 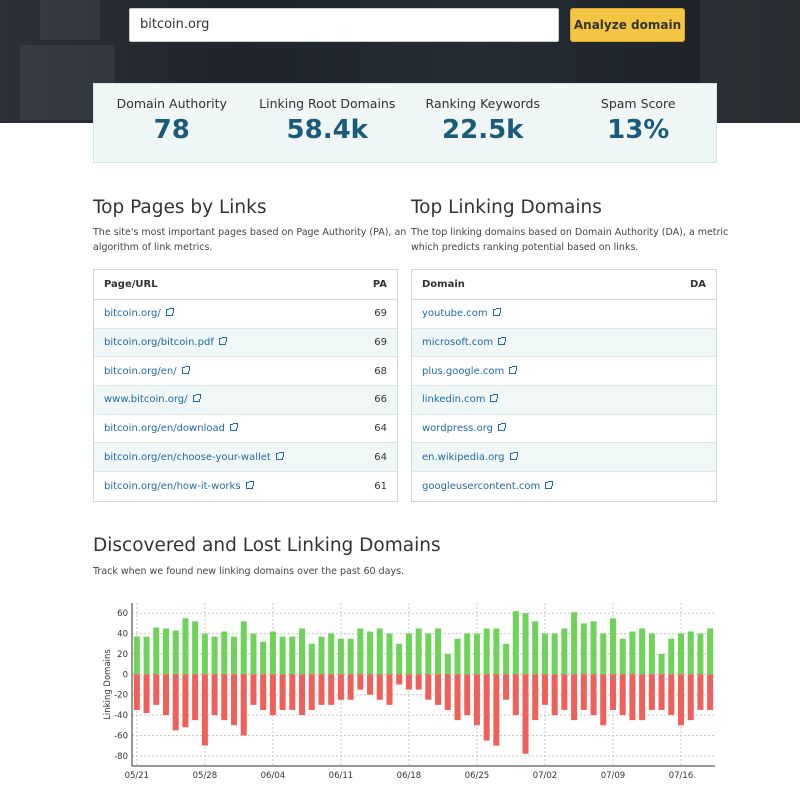 What do you see at coordinates (380, 400) in the screenshot?
I see `pa-value: 66` at bounding box center [380, 400].